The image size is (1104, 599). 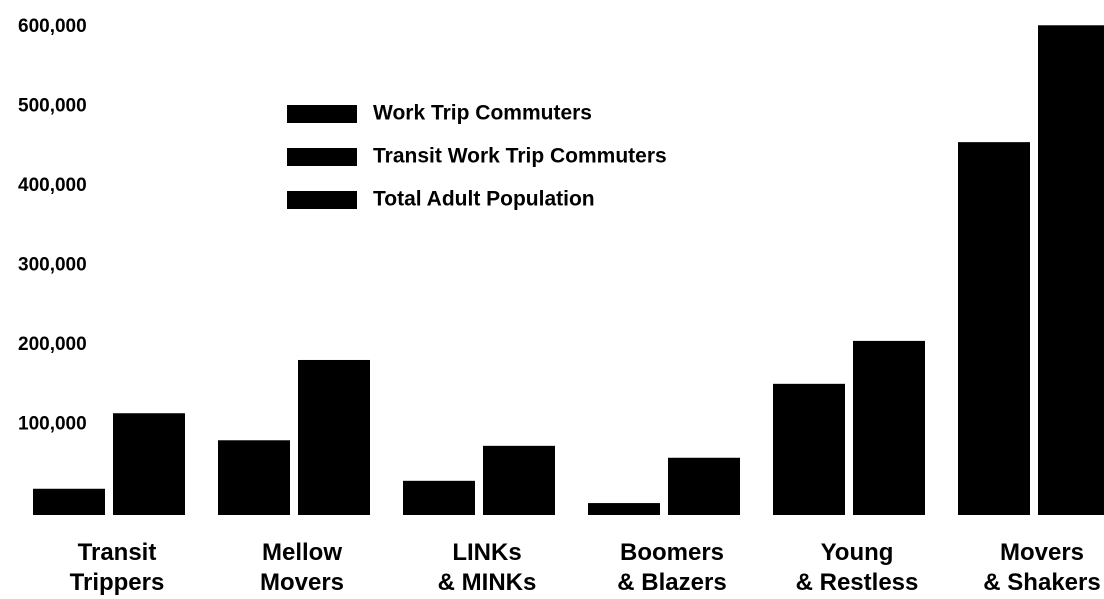 I want to click on x-tick-line: Boomers, so click(x=672, y=552).